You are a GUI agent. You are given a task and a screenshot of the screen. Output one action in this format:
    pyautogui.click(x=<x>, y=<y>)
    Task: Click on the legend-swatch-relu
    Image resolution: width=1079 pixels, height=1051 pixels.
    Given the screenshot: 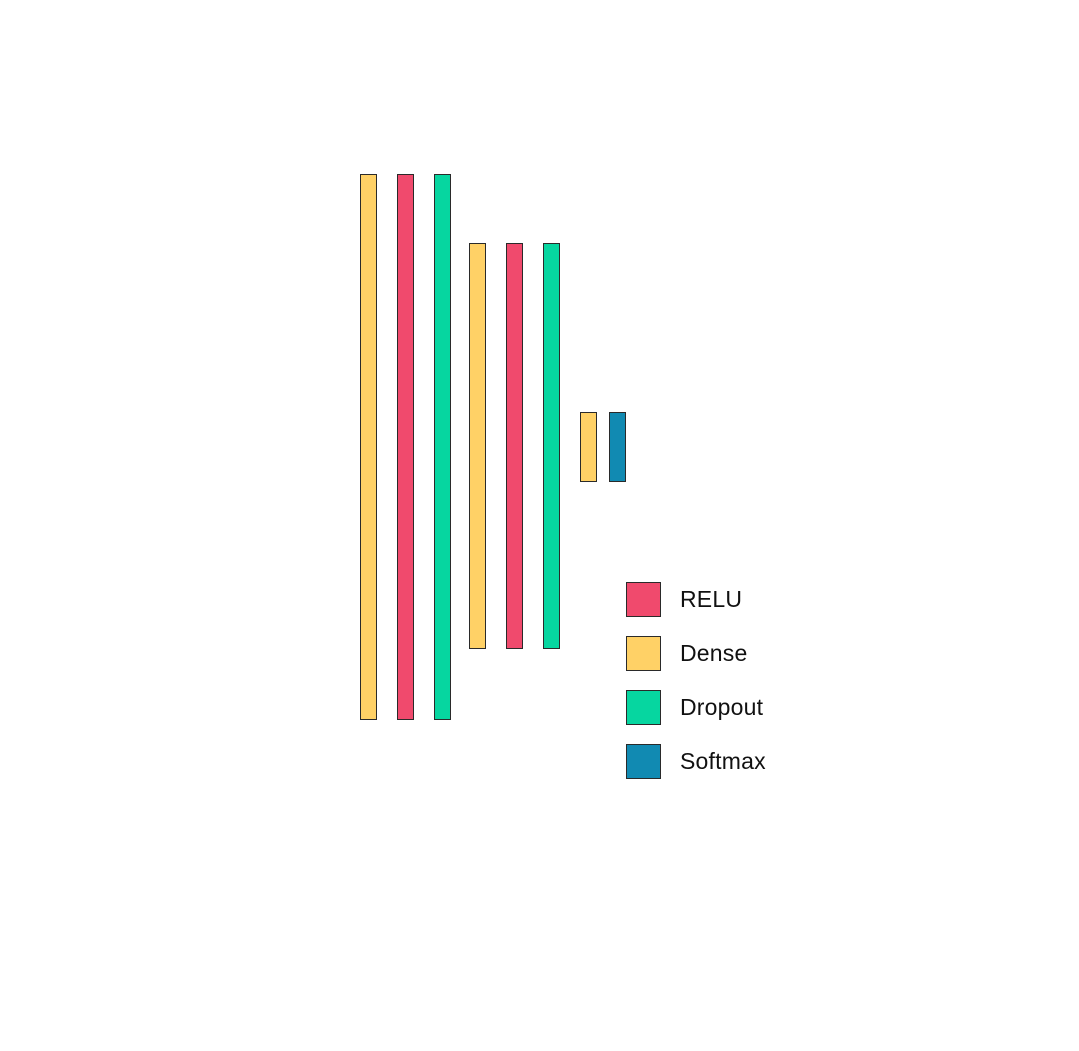 What is the action you would take?
    pyautogui.click(x=643, y=599)
    